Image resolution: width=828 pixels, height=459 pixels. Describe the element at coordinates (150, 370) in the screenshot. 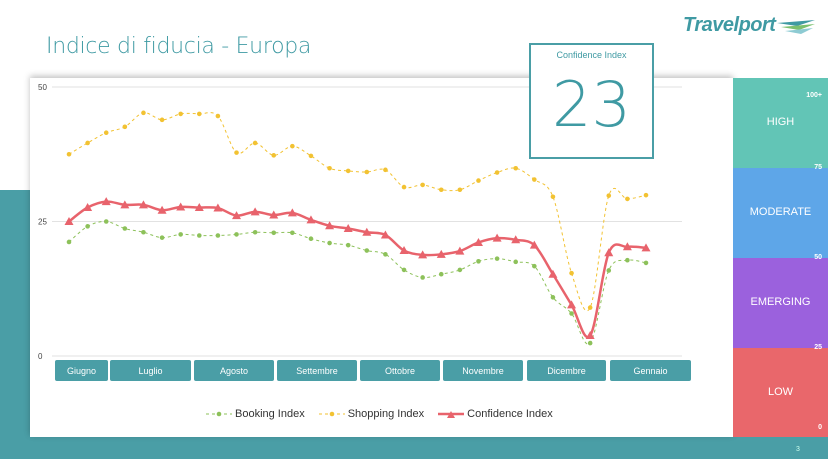

I see `month-label-luglio: Luglio` at that location.